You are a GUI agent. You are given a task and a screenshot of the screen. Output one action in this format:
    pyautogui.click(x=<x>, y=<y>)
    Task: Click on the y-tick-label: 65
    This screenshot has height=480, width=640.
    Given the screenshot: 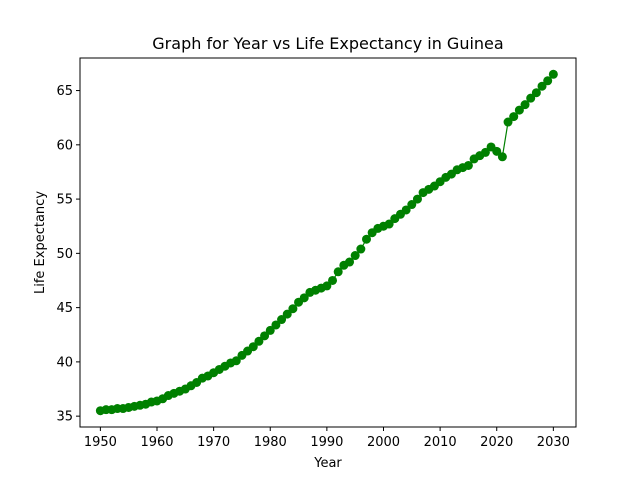 What is the action you would take?
    pyautogui.click(x=64, y=91)
    